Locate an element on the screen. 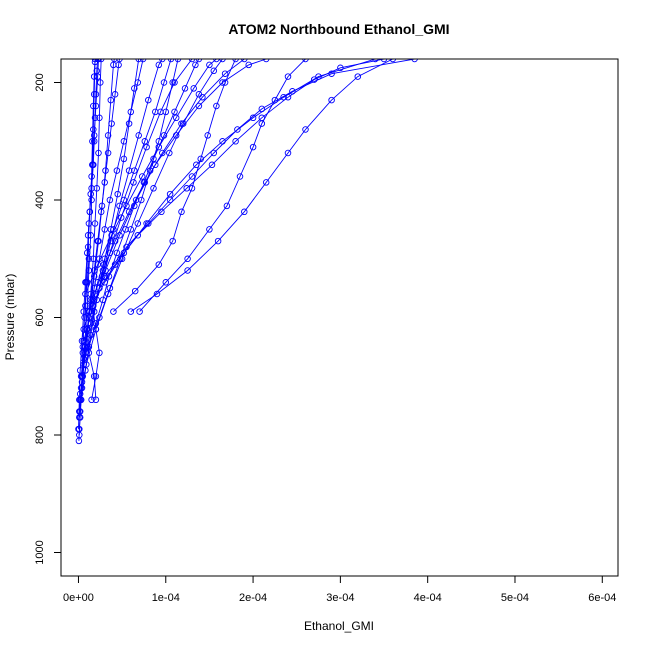 This screenshot has height=650, width=650. y-tick-label: 1000 is located at coordinates (40, 552).